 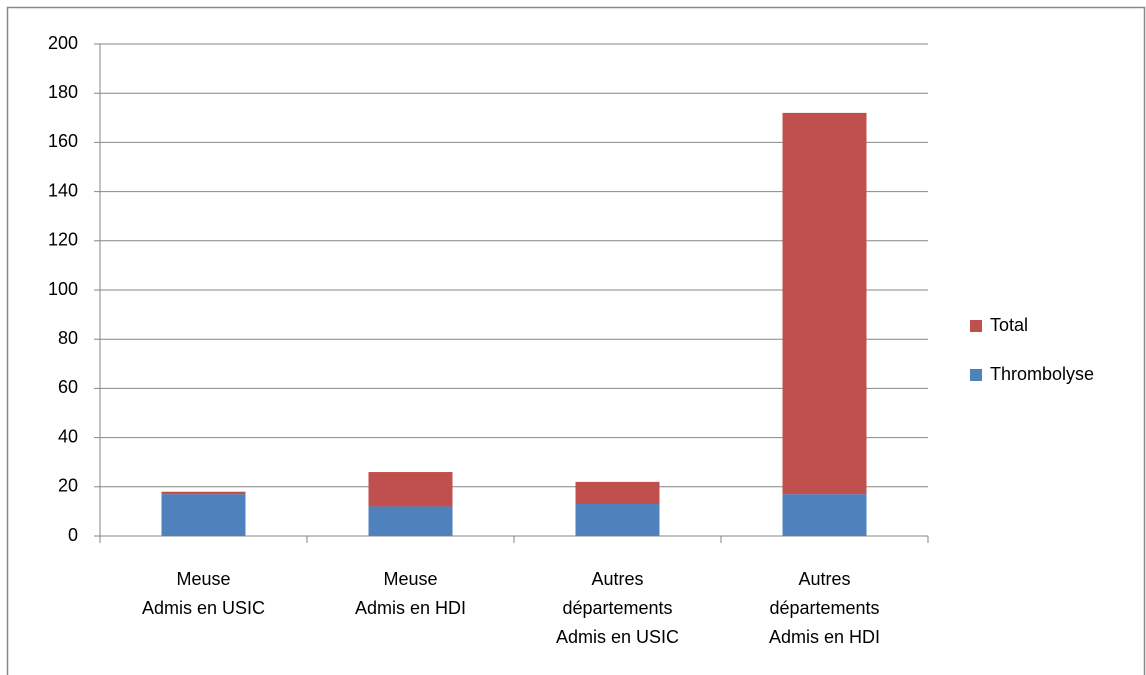 I want to click on y-tick-label: 100, so click(x=63, y=289).